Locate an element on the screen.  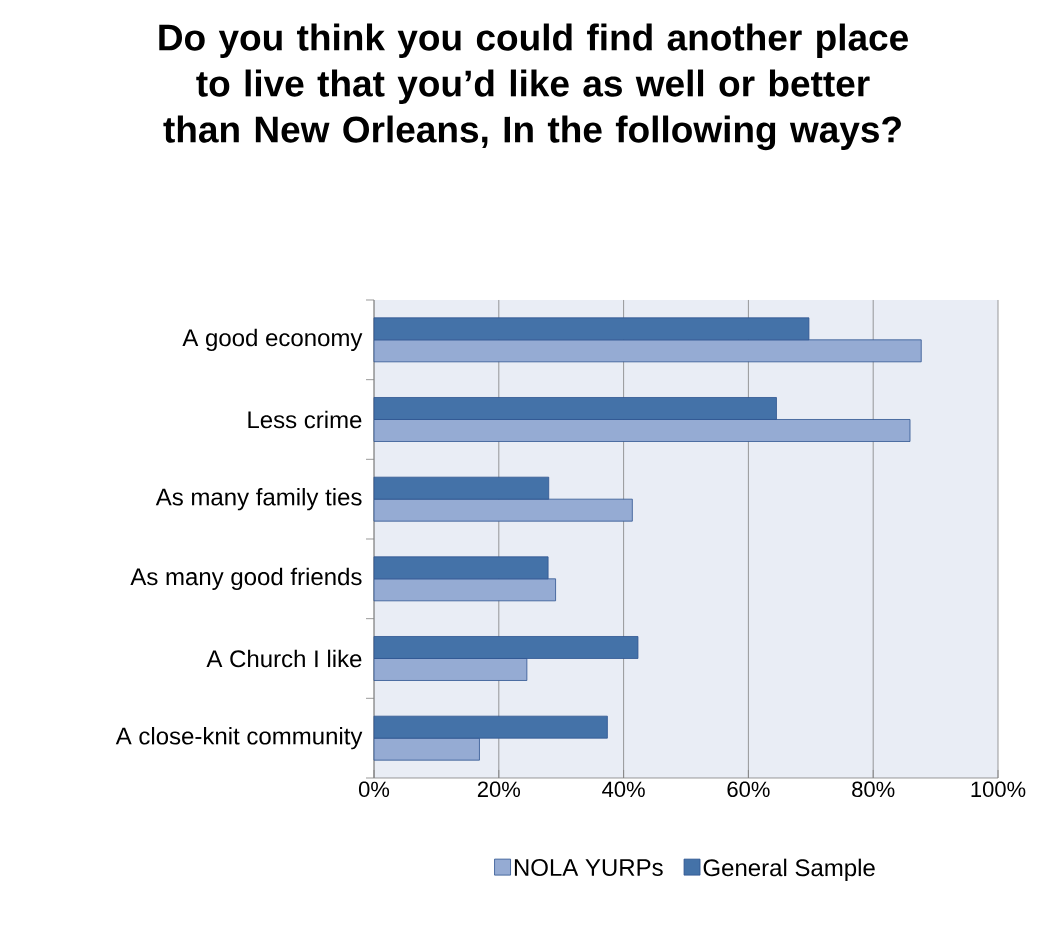
x-tick-label: 0% is located at coordinates (374, 789).